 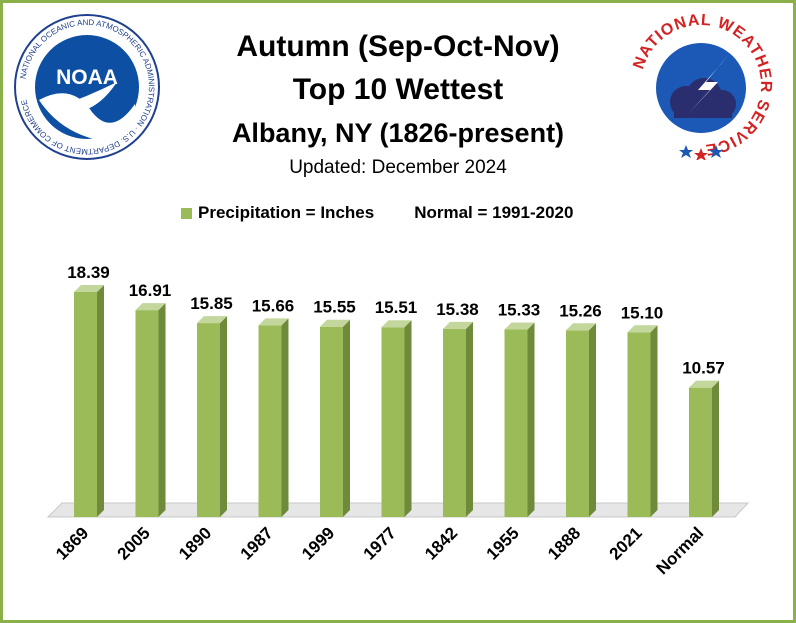 I want to click on x-tick-label: 1987, so click(x=257, y=543).